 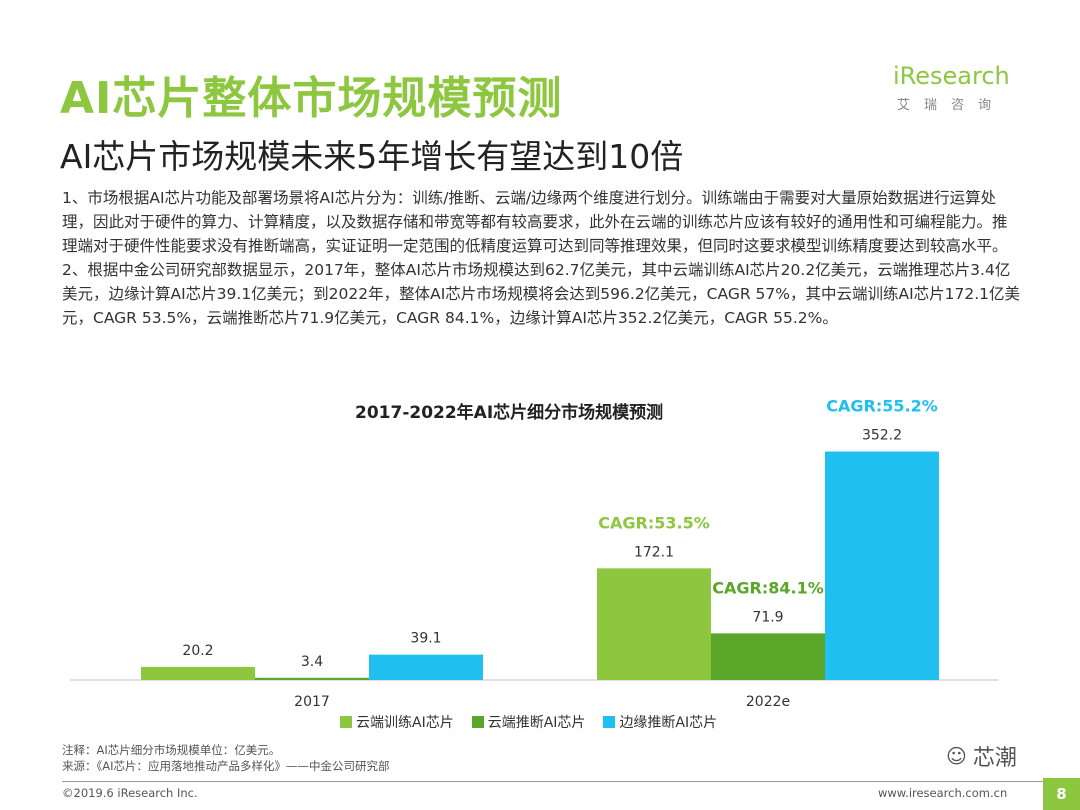 I want to click on watermark: ☺ 芯潮, so click(x=981, y=756).